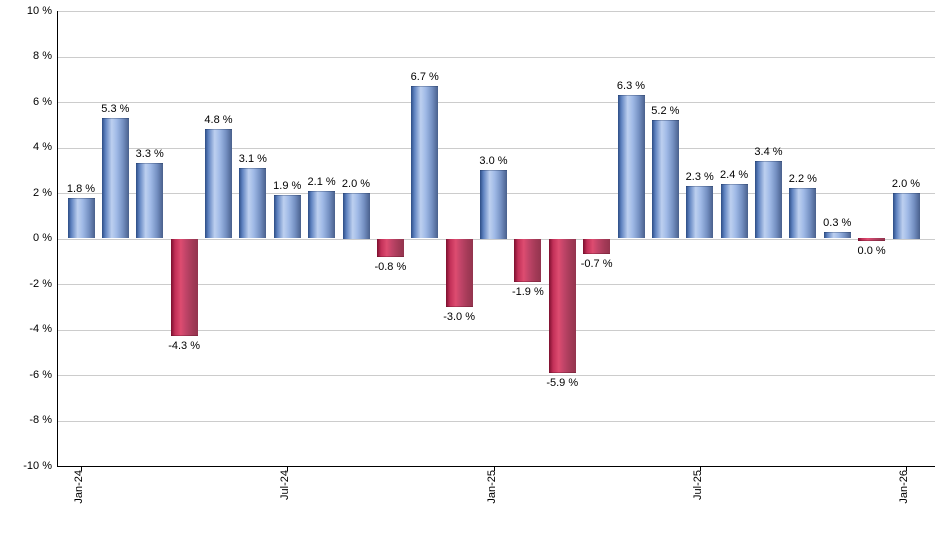 This screenshot has width=940, height=550. Describe the element at coordinates (665, 111) in the screenshot. I see `bar-value-label: 5.2 %` at that location.